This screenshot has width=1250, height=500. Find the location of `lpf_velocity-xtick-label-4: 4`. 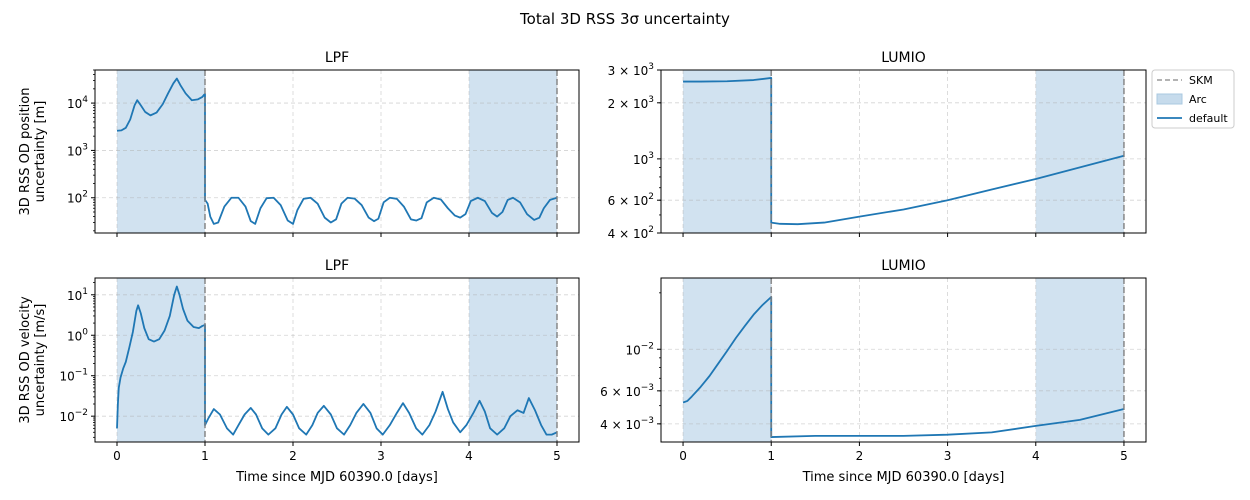

lpf_velocity-xtick-label-4: 4 is located at coordinates (469, 456).